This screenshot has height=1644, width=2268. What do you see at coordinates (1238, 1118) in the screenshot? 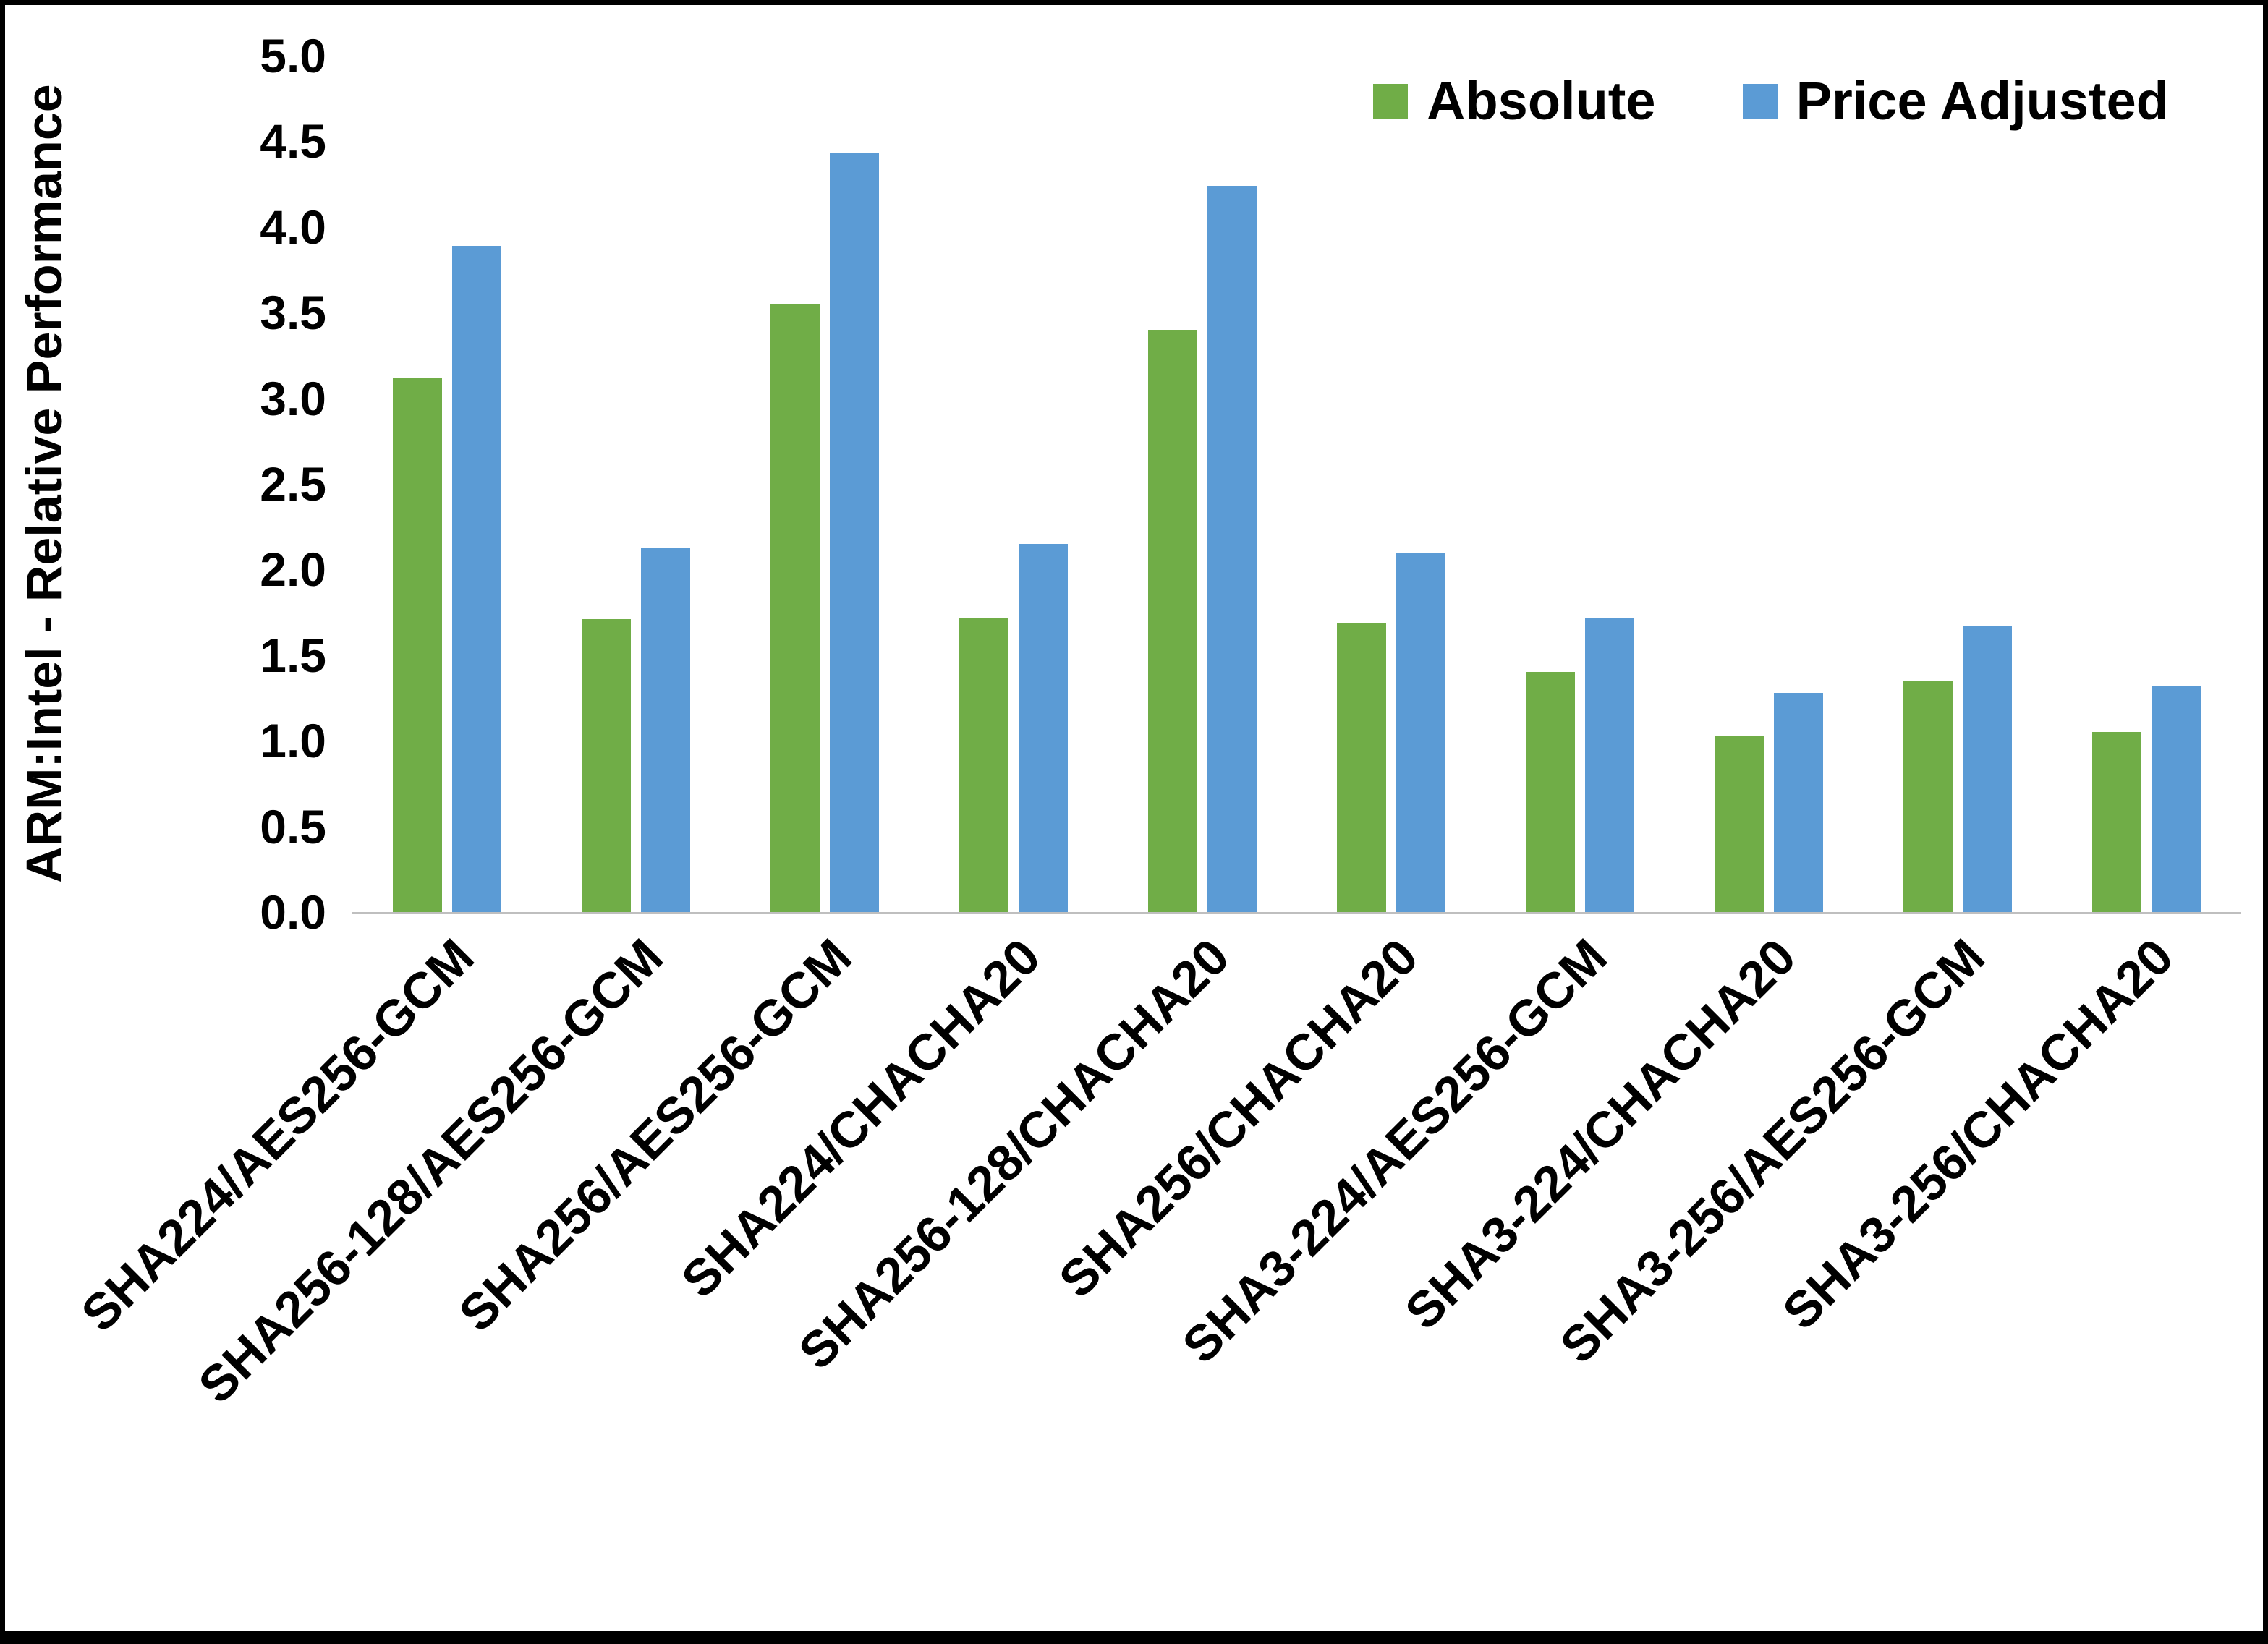
I see `x-axis-label: SHA256/CHACHA20` at bounding box center [1238, 1118].